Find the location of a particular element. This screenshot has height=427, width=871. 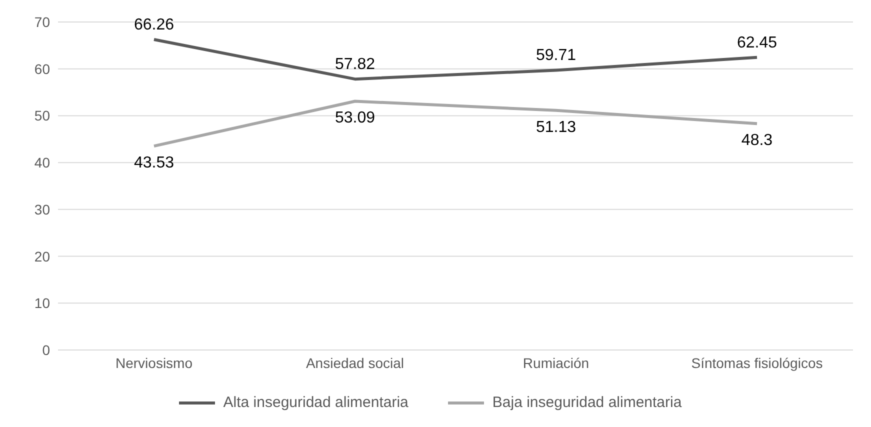

y-tick-label: 60 is located at coordinates (42, 68).